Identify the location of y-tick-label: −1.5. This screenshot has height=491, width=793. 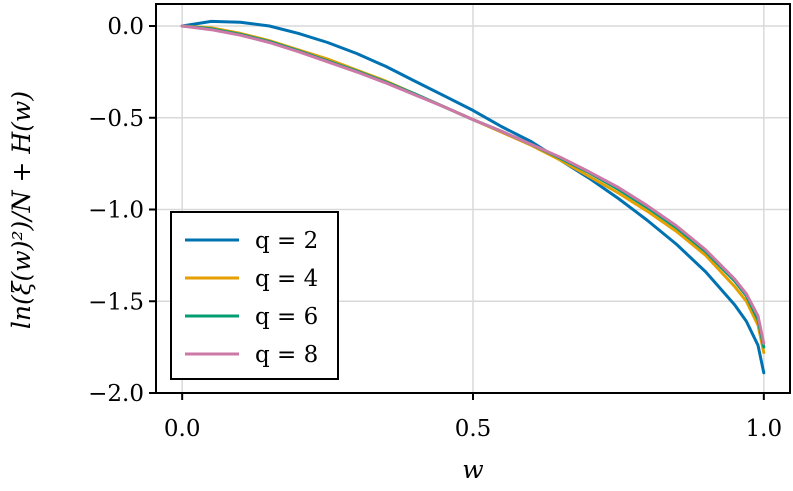
(116, 302).